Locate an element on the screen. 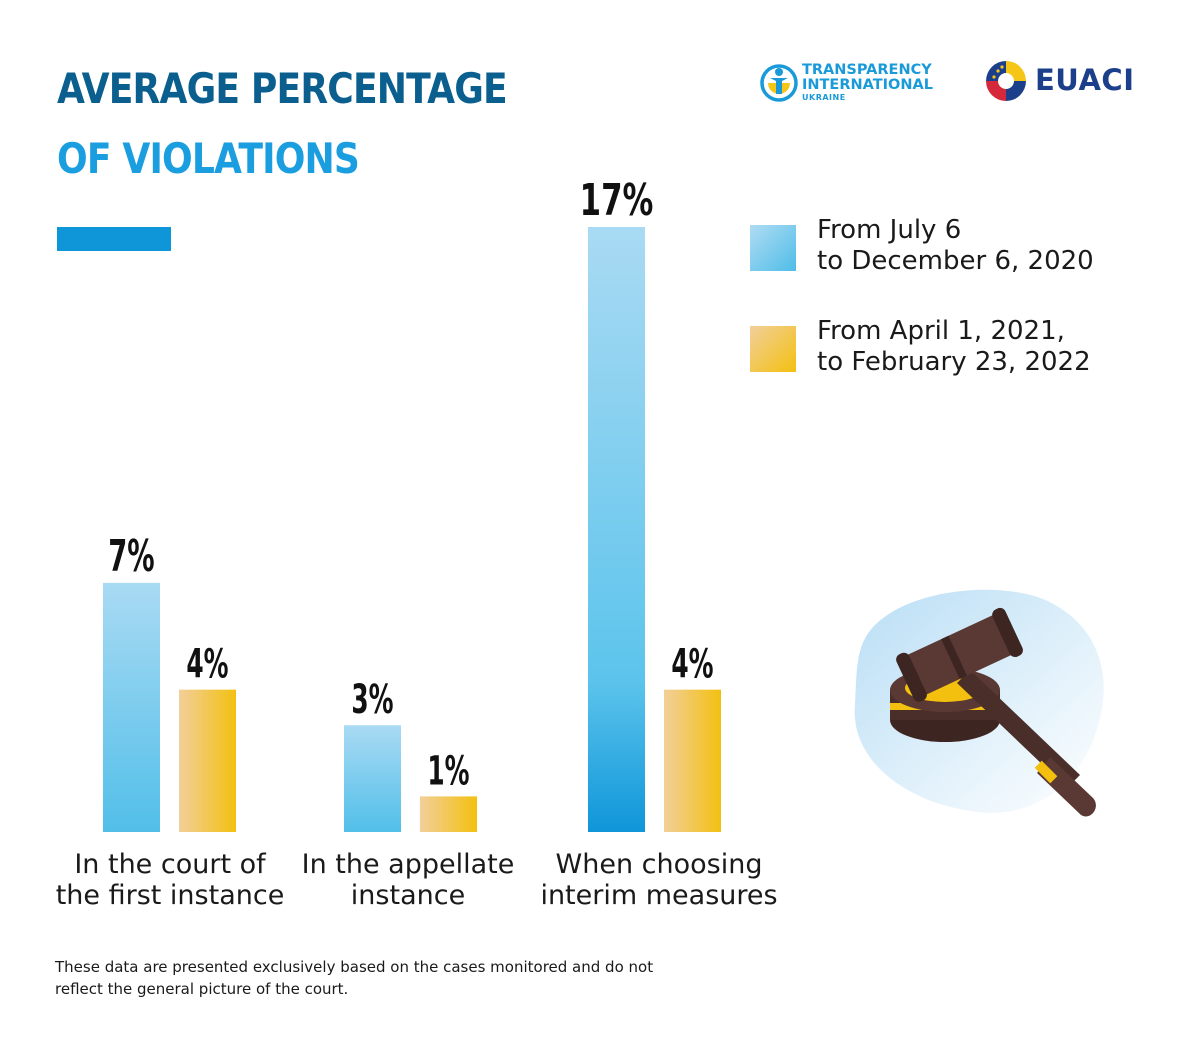 This screenshot has width=1200, height=1057. data-label-series1-cat2: 3% is located at coordinates (372, 700).